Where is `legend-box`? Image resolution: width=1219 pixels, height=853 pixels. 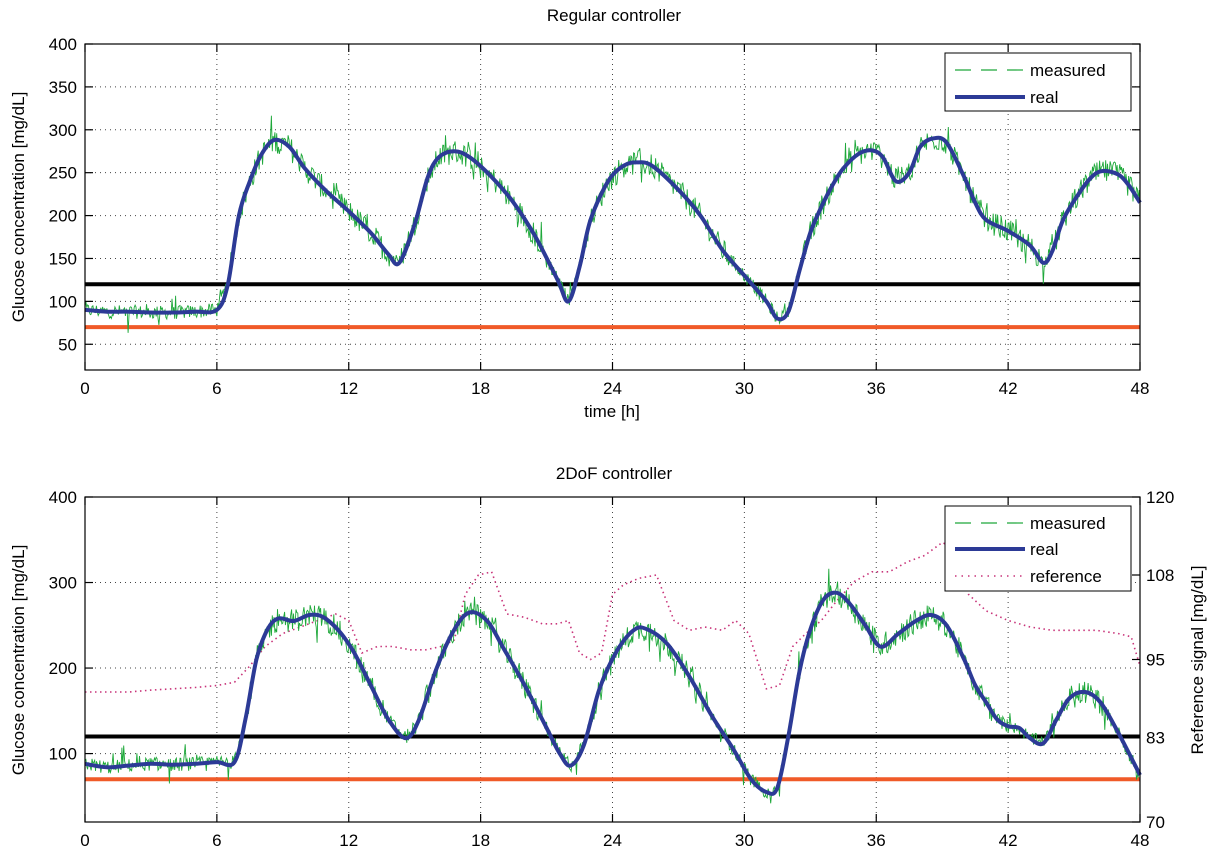
legend-box is located at coordinates (1038, 82).